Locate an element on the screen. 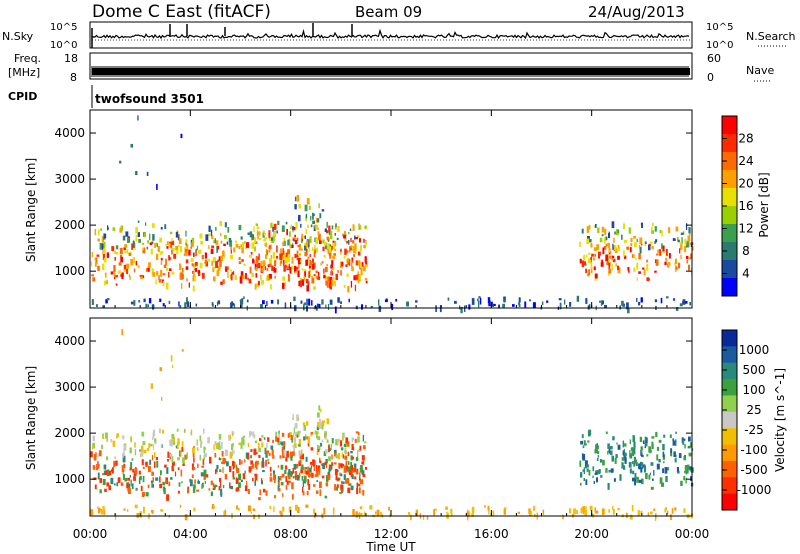 This screenshot has width=800, height=554. colorbar-tick-label: 20 is located at coordinates (745, 184).